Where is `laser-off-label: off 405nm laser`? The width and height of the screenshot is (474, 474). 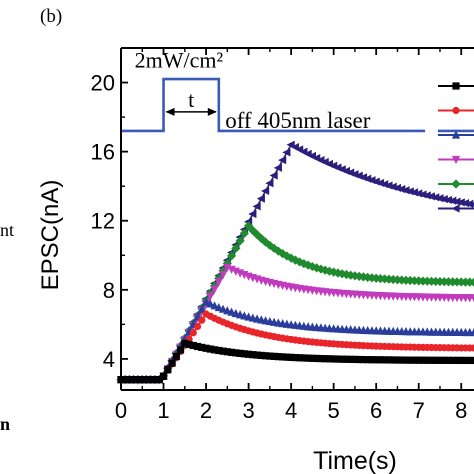
laser-off-label: off 405nm laser is located at coordinates (298, 120).